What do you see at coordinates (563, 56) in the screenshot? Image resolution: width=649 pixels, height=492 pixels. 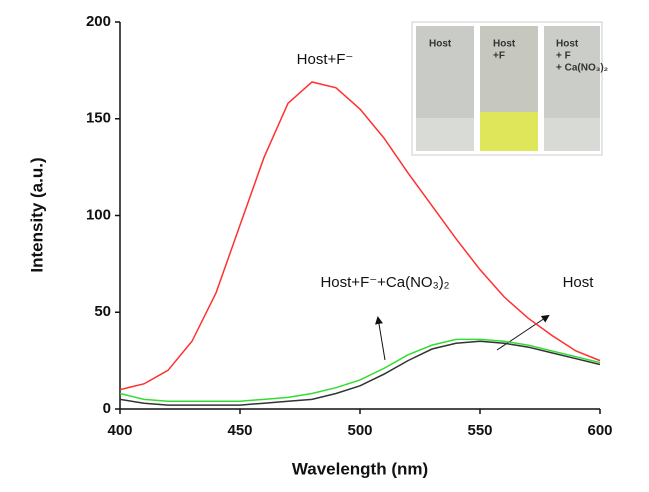 I see `inset-label: + F` at bounding box center [563, 56].